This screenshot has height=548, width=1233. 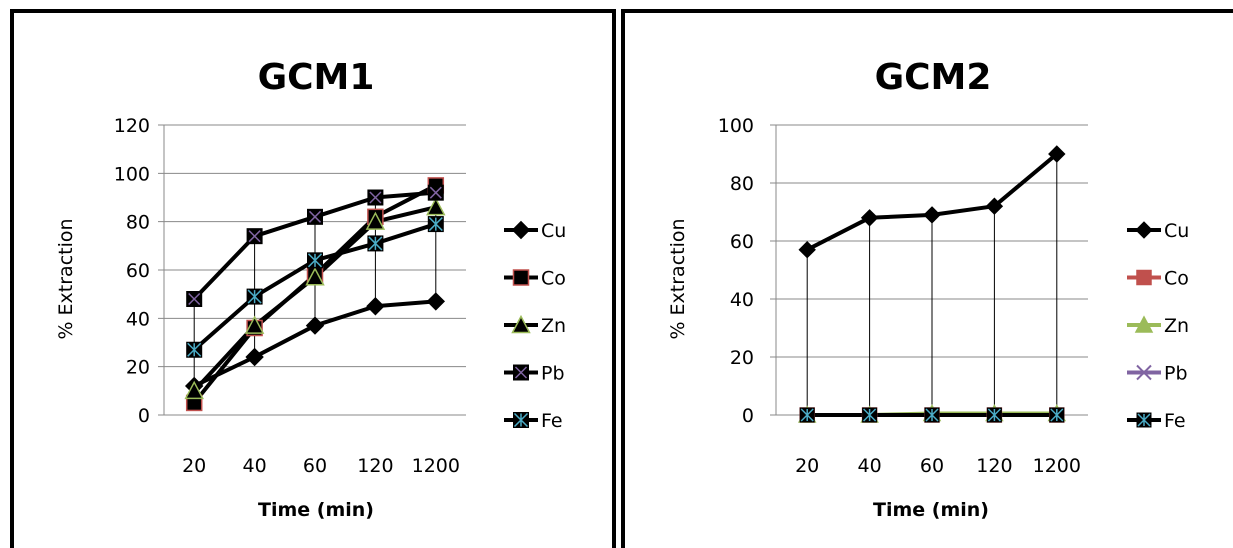 What do you see at coordinates (315, 245) in the screenshot?
I see `series-points-pb` at bounding box center [315, 245].